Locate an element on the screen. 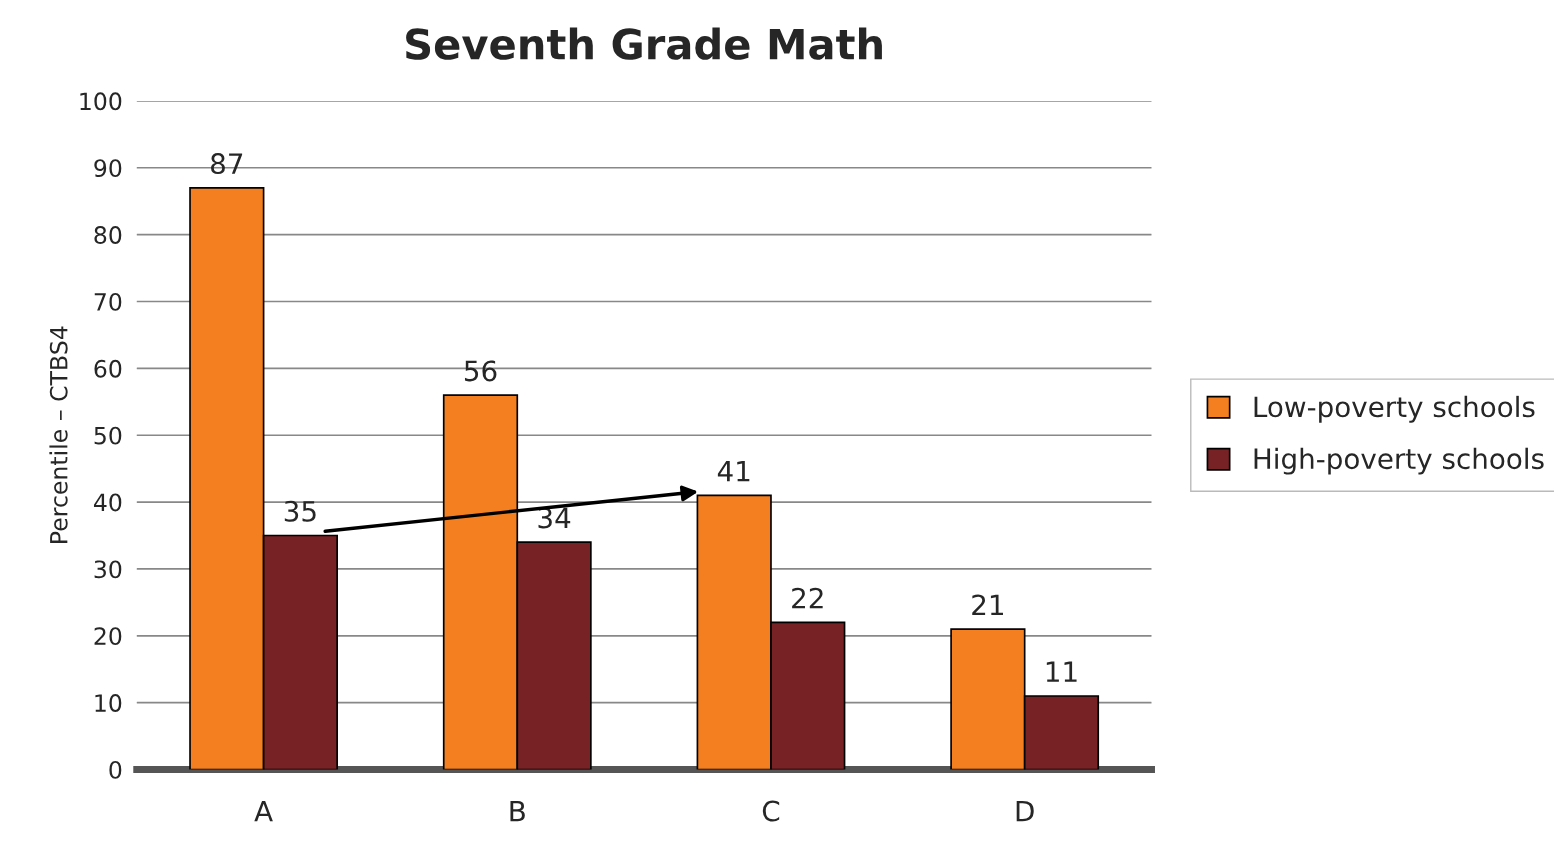  data-label: 56 is located at coordinates (480, 371).